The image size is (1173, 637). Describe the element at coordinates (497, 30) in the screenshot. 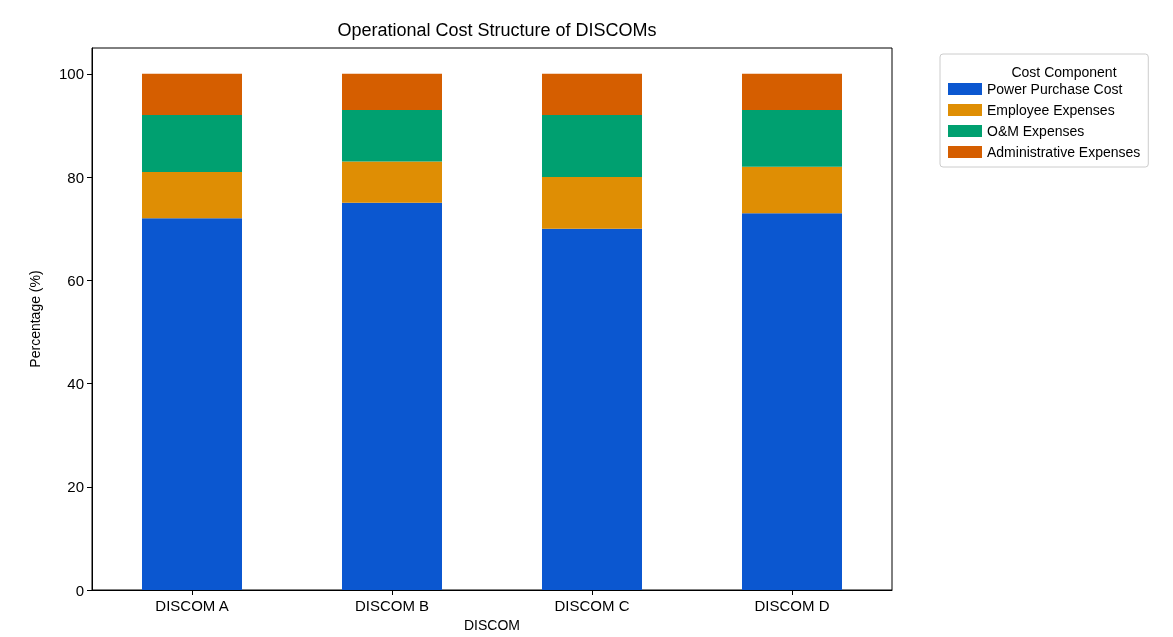

I see `chart-title: Operational Cost Structure of DISCOMs` at that location.